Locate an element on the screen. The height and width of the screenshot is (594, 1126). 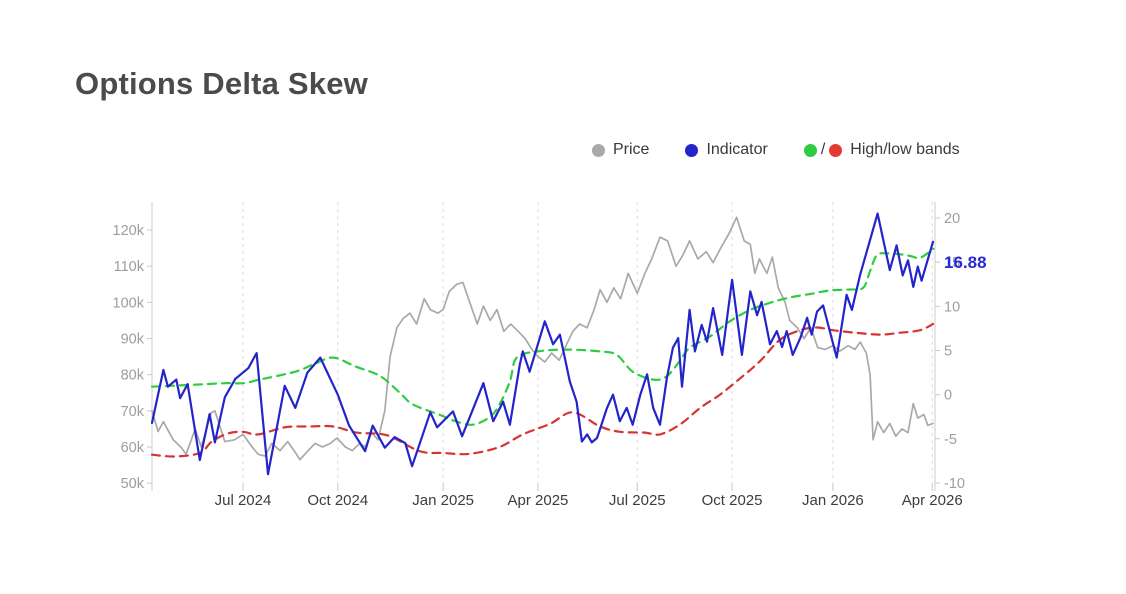
x-tick-label: Jul 2024 is located at coordinates (243, 500).